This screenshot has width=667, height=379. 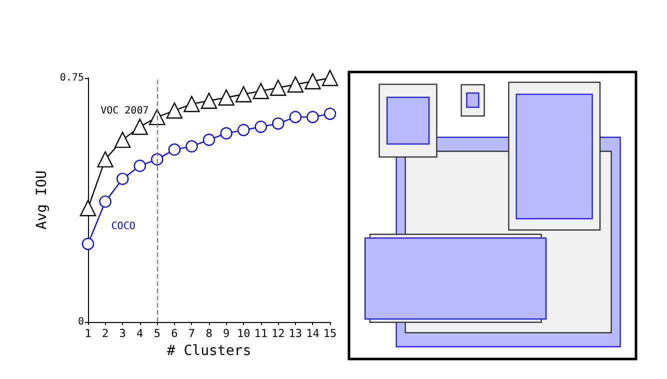 What do you see at coordinates (88, 333) in the screenshot?
I see `x-tick-label: 1` at bounding box center [88, 333].